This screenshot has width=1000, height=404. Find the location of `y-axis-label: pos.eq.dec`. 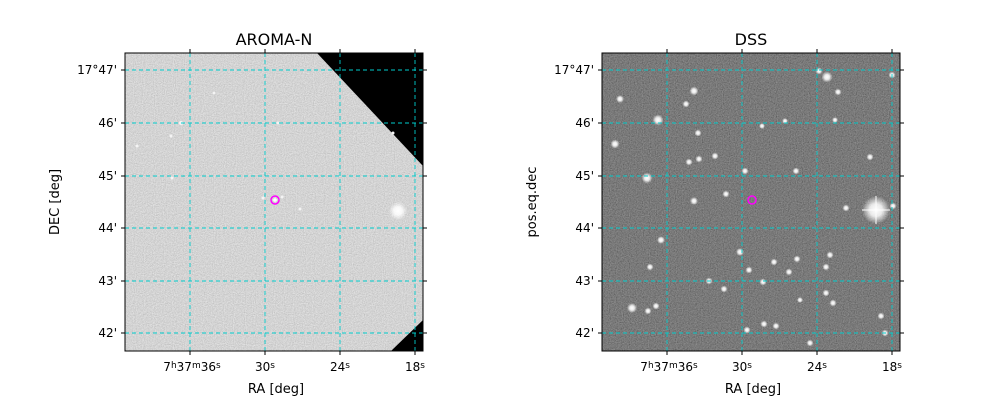

y-axis-label: pos.eq.dec is located at coordinates (532, 202).